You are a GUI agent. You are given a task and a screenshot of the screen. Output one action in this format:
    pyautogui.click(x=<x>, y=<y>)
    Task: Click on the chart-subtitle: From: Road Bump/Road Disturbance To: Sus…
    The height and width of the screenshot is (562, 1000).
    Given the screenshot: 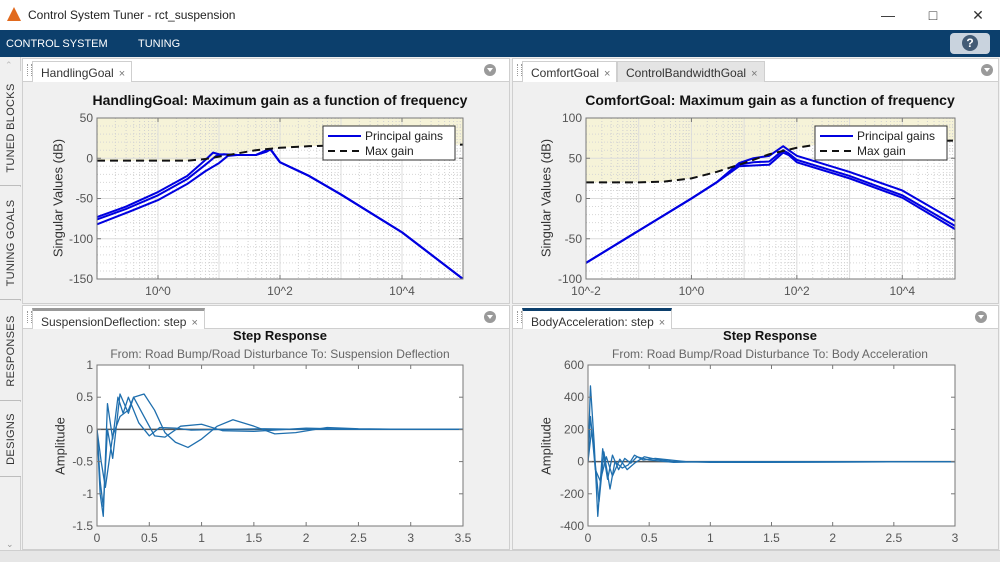 What is the action you would take?
    pyautogui.click(x=280, y=354)
    